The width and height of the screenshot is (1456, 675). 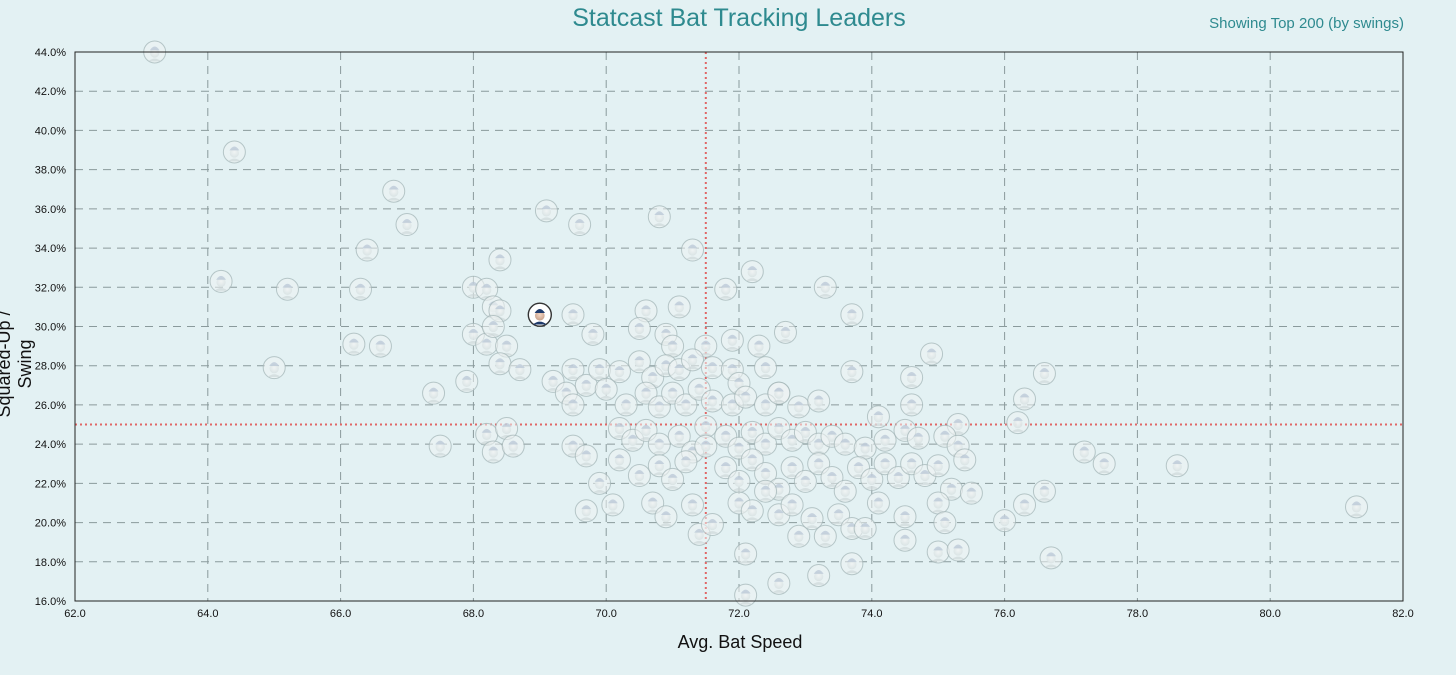 What do you see at coordinates (539, 314) in the screenshot?
I see `highlighted-player-point` at bounding box center [539, 314].